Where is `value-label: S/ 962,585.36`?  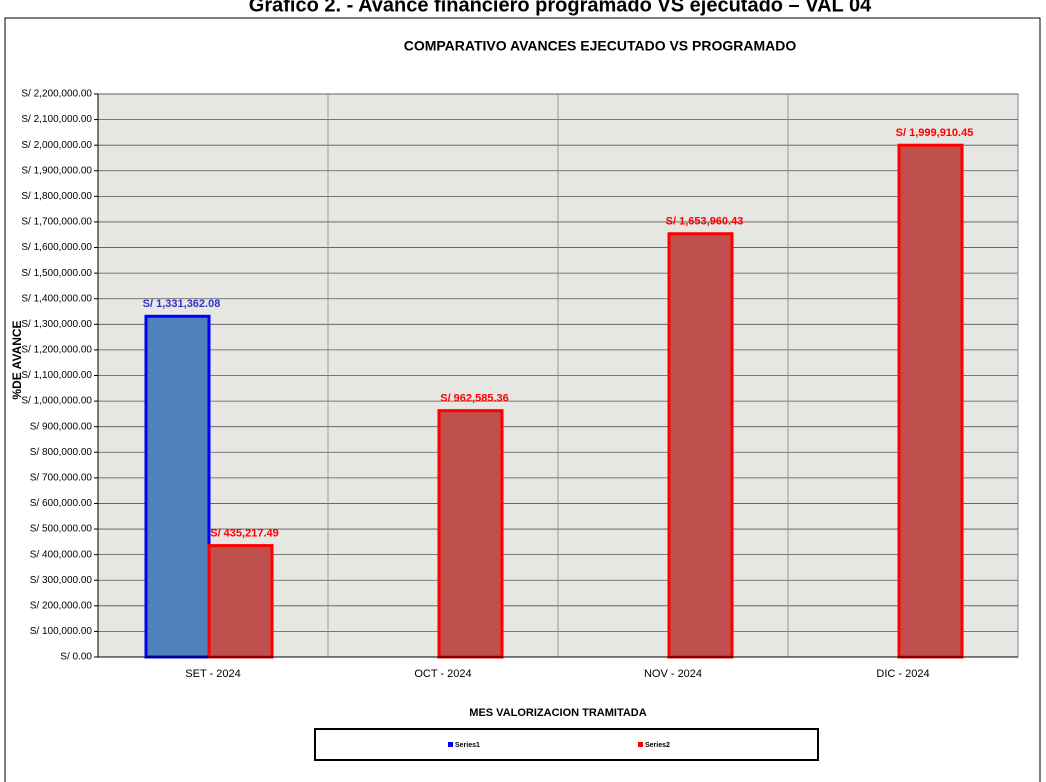
value-label: S/ 962,585.36 is located at coordinates (474, 399).